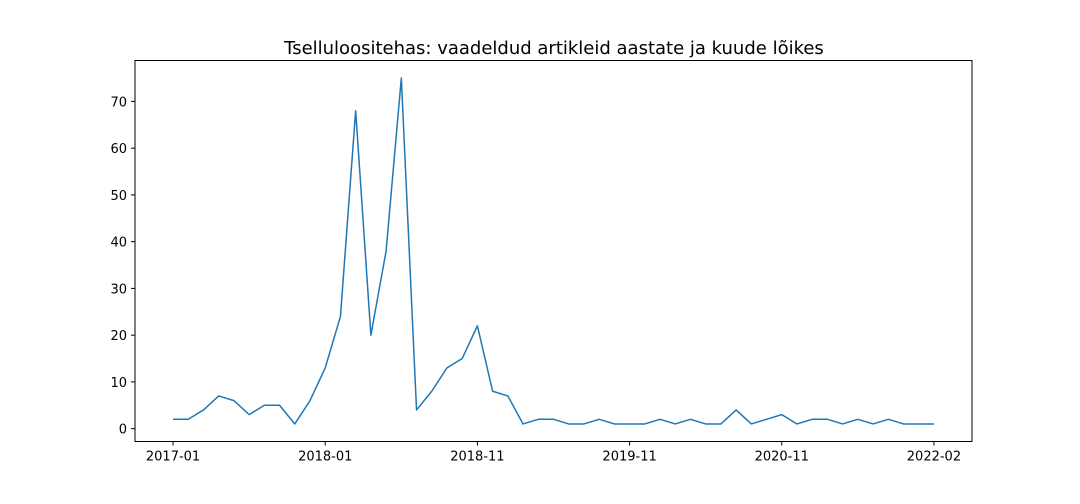 The width and height of the screenshot is (1080, 504). I want to click on y-tick-label: 30, so click(118, 289).